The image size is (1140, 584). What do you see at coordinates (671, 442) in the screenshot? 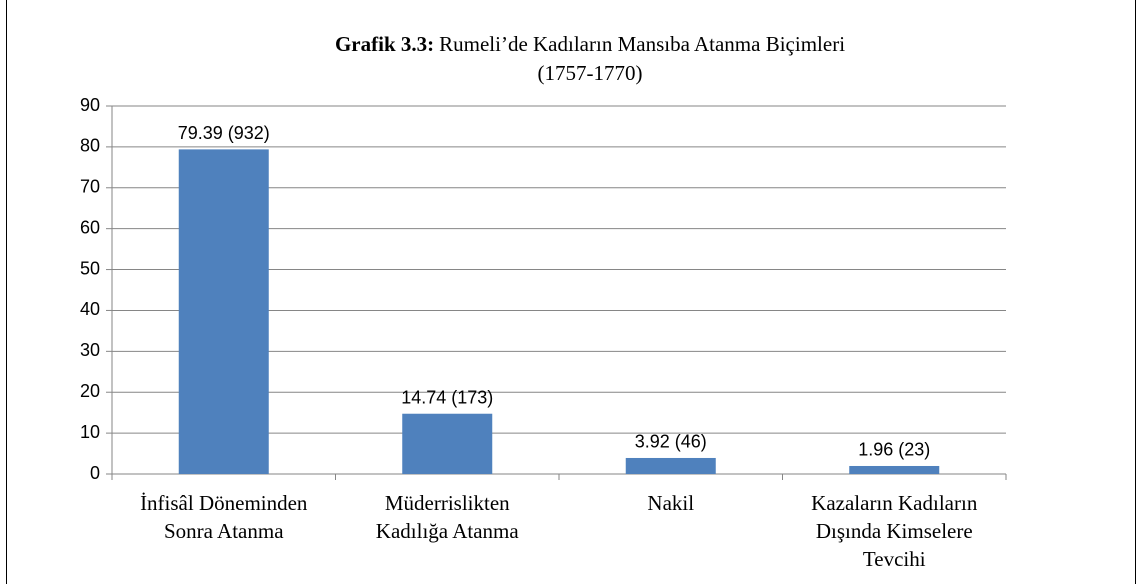
I see `value-label: 3.92 (46)` at bounding box center [671, 442].